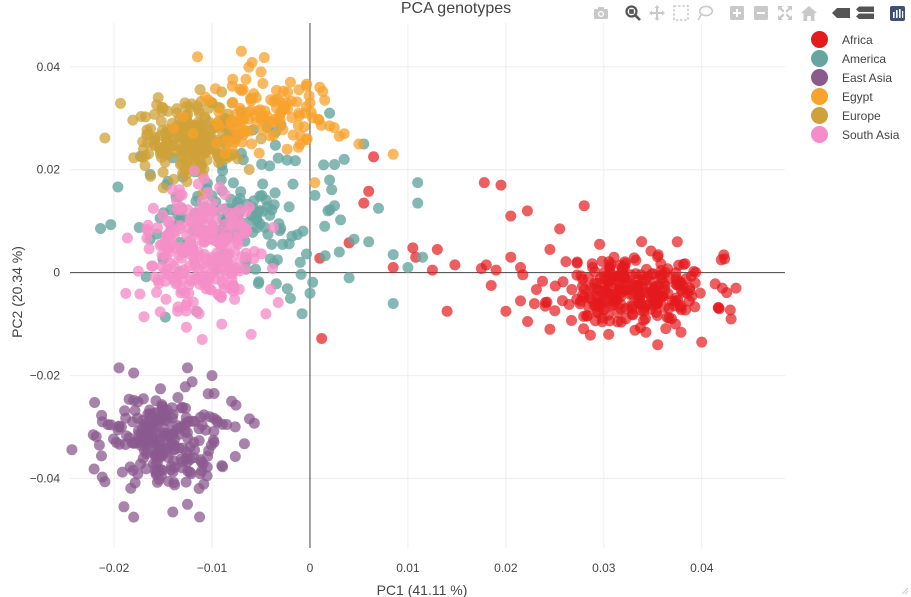 The height and width of the screenshot is (597, 911). I want to click on legend-item-east-asia: East Asia, so click(853, 77).